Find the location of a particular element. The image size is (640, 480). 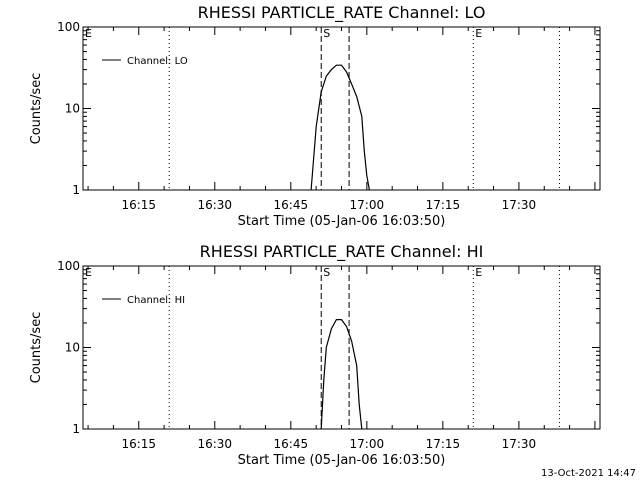

panel1-x-tick-label: 17:30 is located at coordinates (519, 205).